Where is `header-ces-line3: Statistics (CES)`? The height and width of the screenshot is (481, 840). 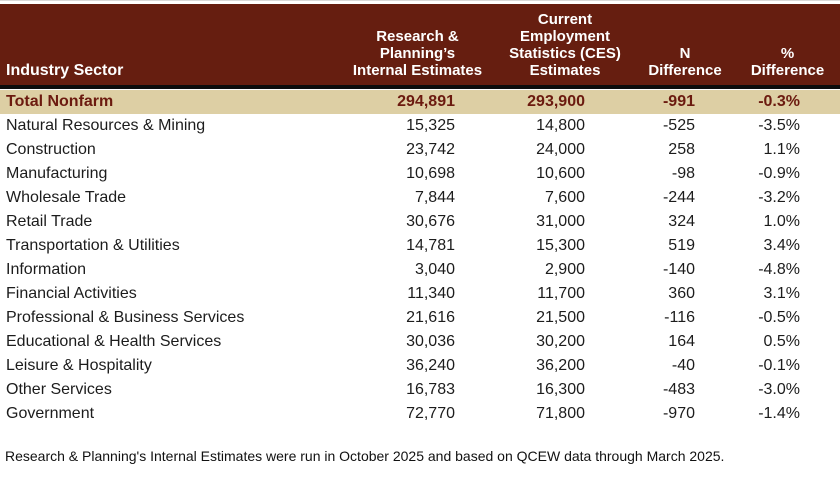 header-ces-line3: Statistics (CES) is located at coordinates (565, 53).